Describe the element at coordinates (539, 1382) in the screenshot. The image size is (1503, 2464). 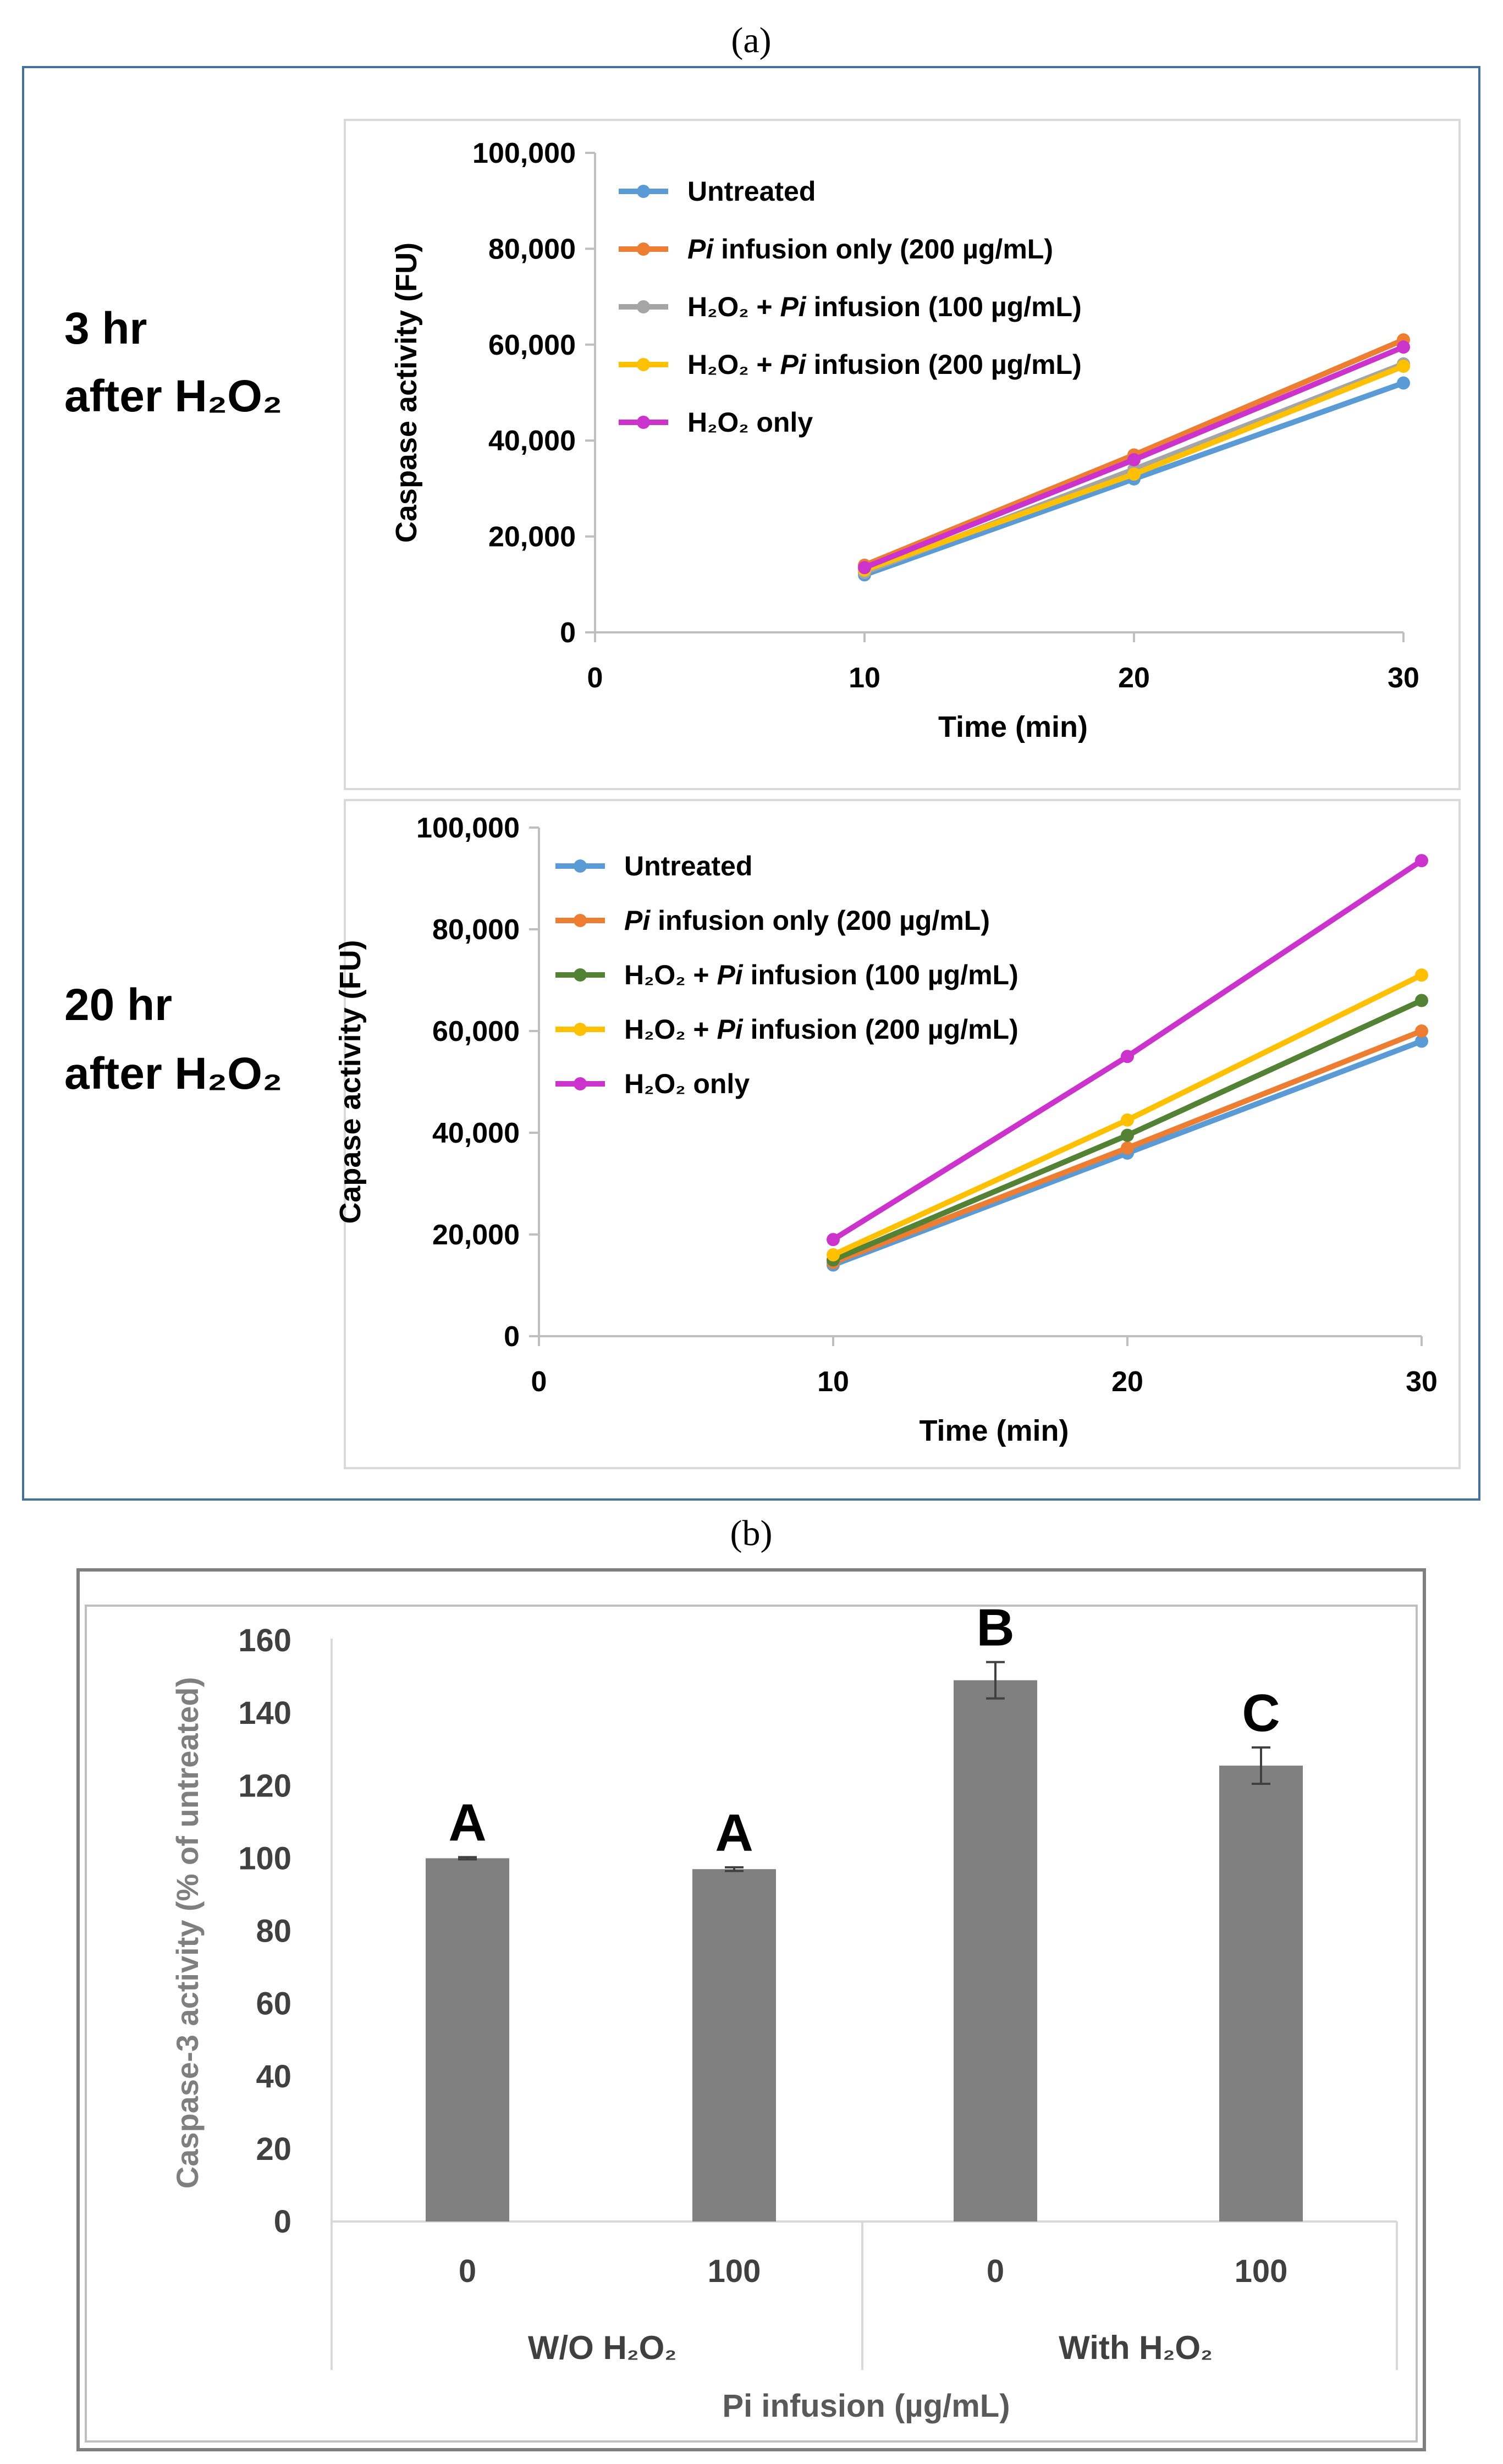
I see `c2-x-tick-label: 0` at that location.